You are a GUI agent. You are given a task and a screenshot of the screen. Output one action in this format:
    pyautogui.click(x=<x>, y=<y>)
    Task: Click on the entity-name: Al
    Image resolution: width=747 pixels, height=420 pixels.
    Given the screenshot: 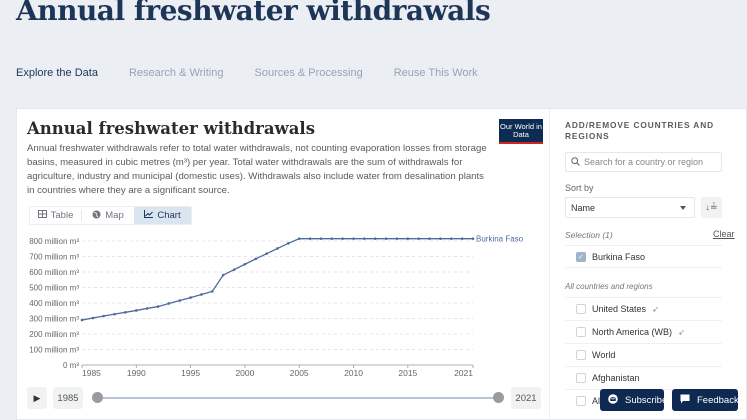 What is the action you would take?
    pyautogui.click(x=596, y=401)
    